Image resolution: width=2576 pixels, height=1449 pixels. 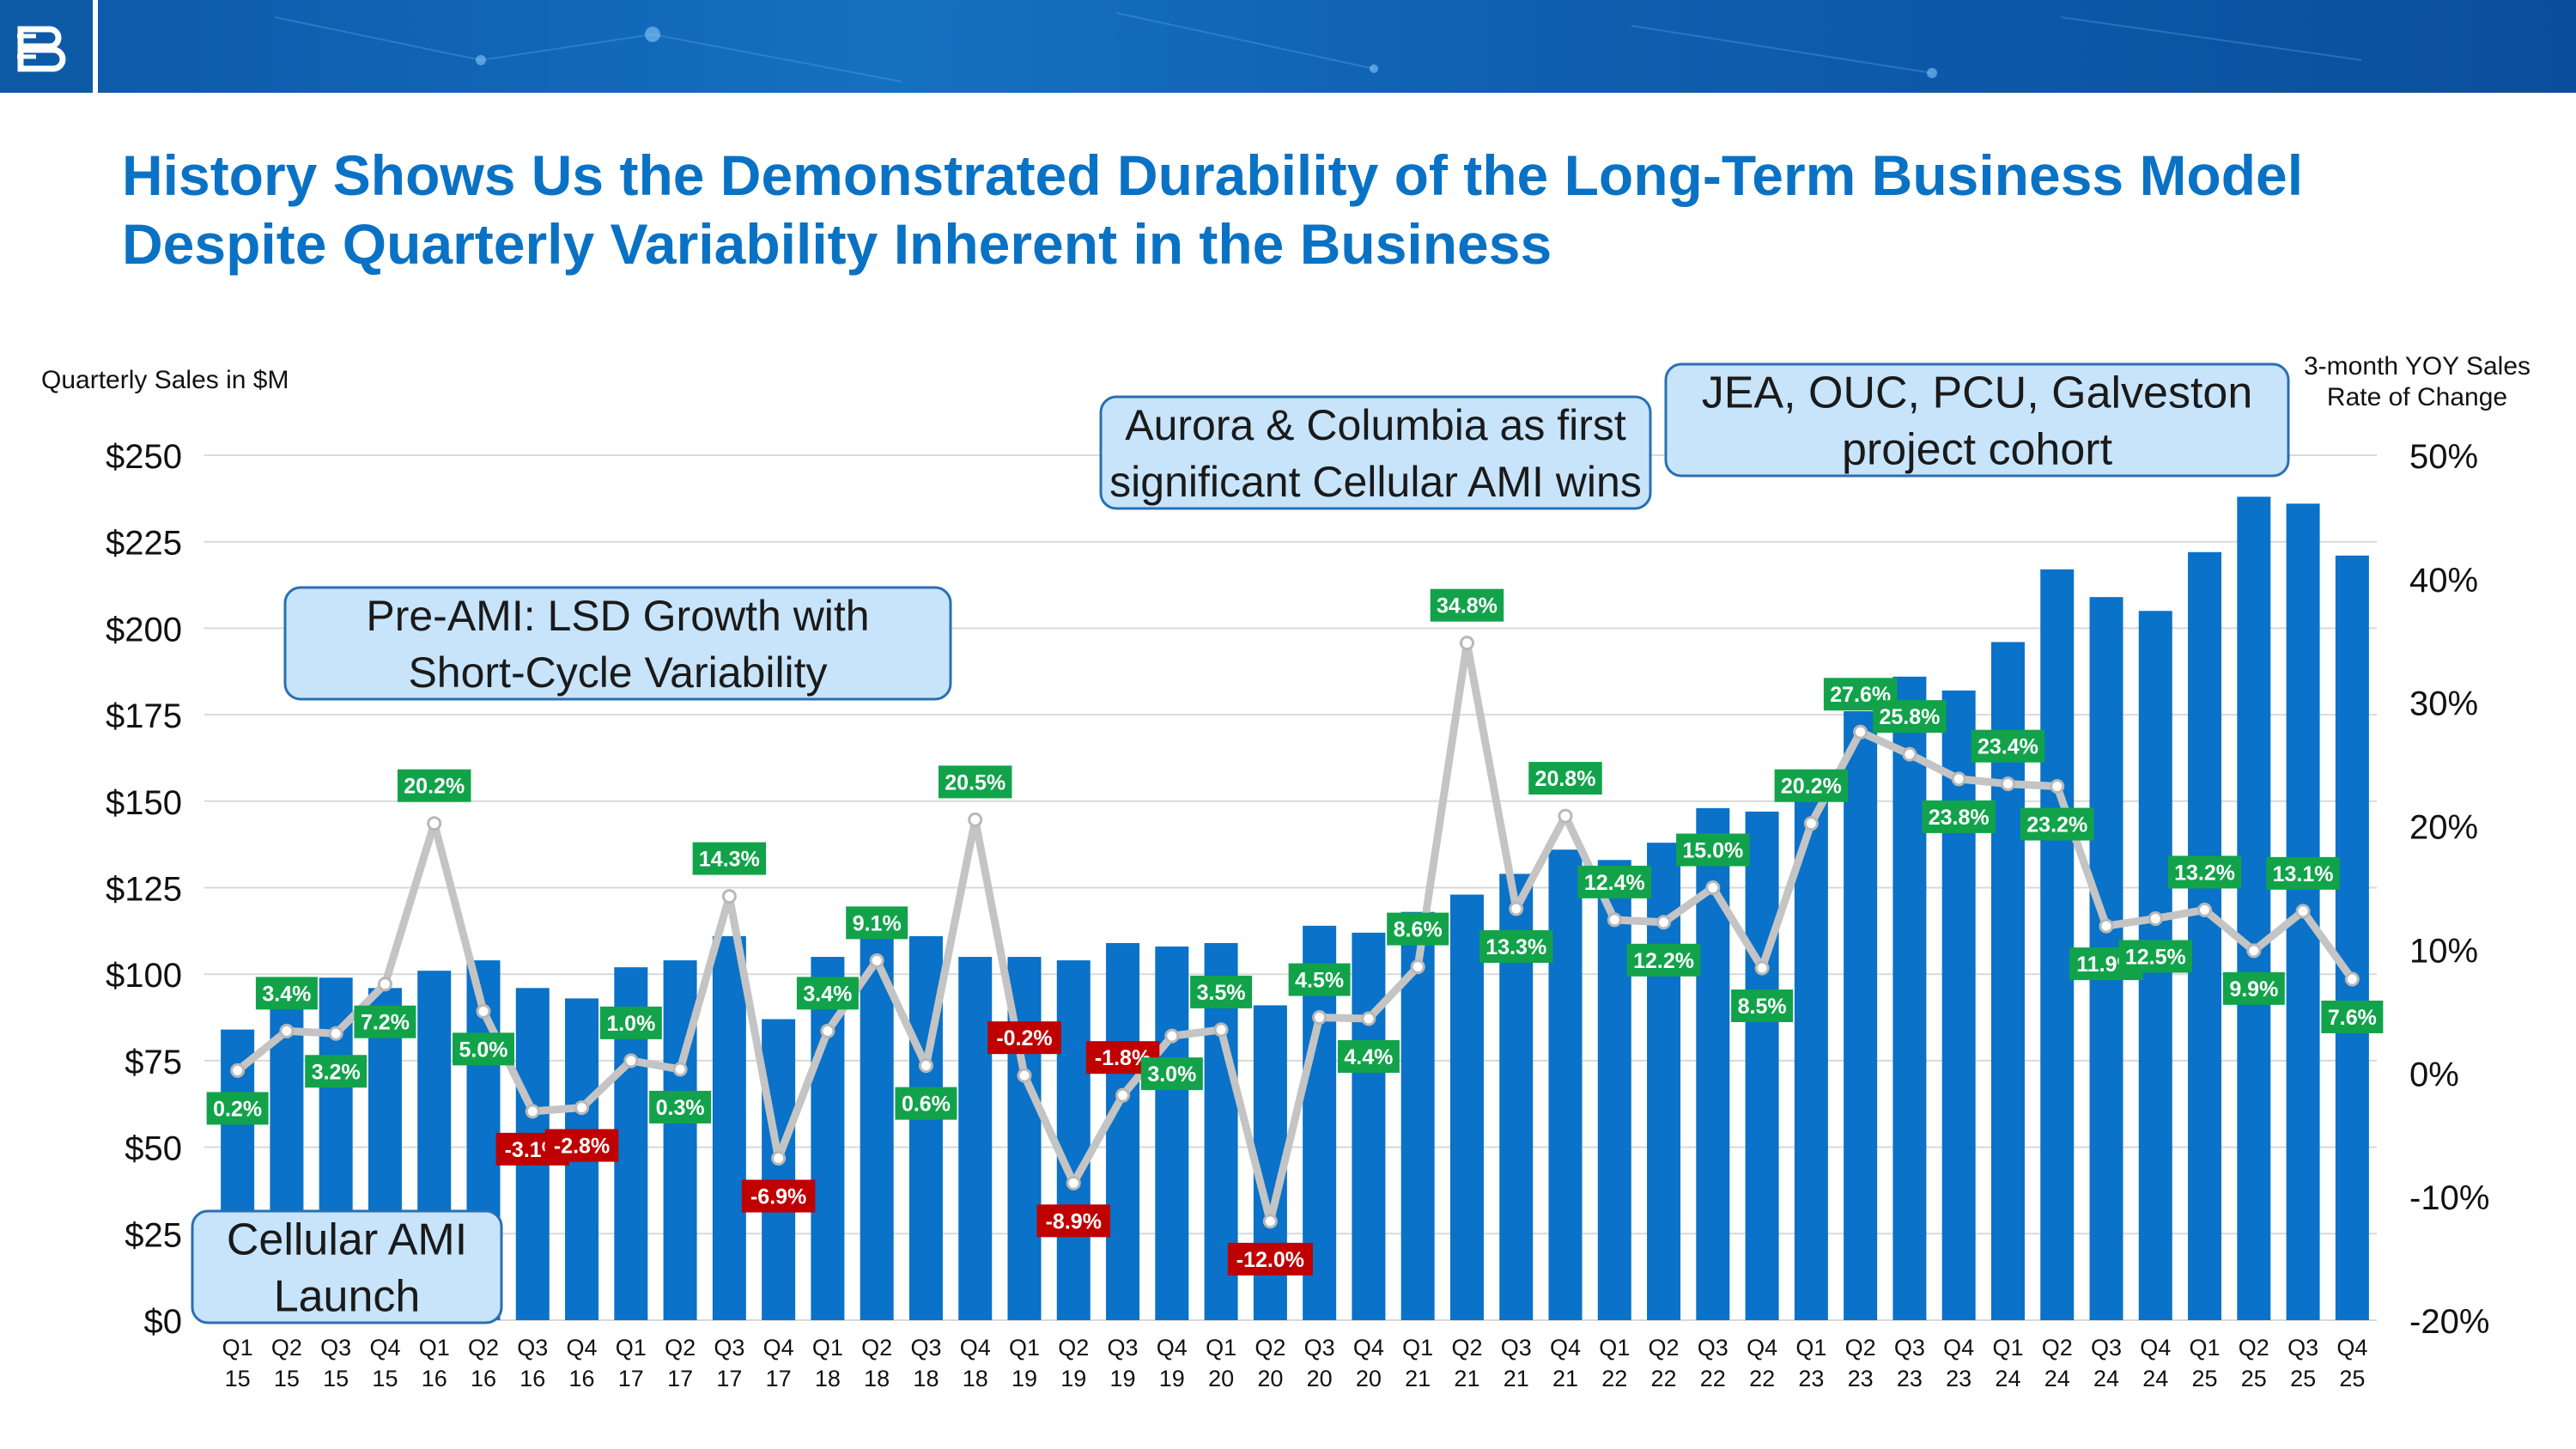 What do you see at coordinates (2253, 988) in the screenshot?
I see `yoy-data-label: 9.9%` at bounding box center [2253, 988].